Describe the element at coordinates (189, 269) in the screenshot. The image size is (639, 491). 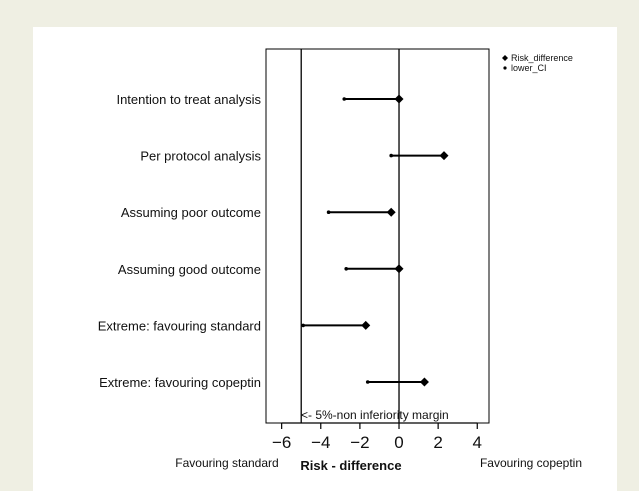
I see `y-category-label-3: Assuming good outcome` at that location.